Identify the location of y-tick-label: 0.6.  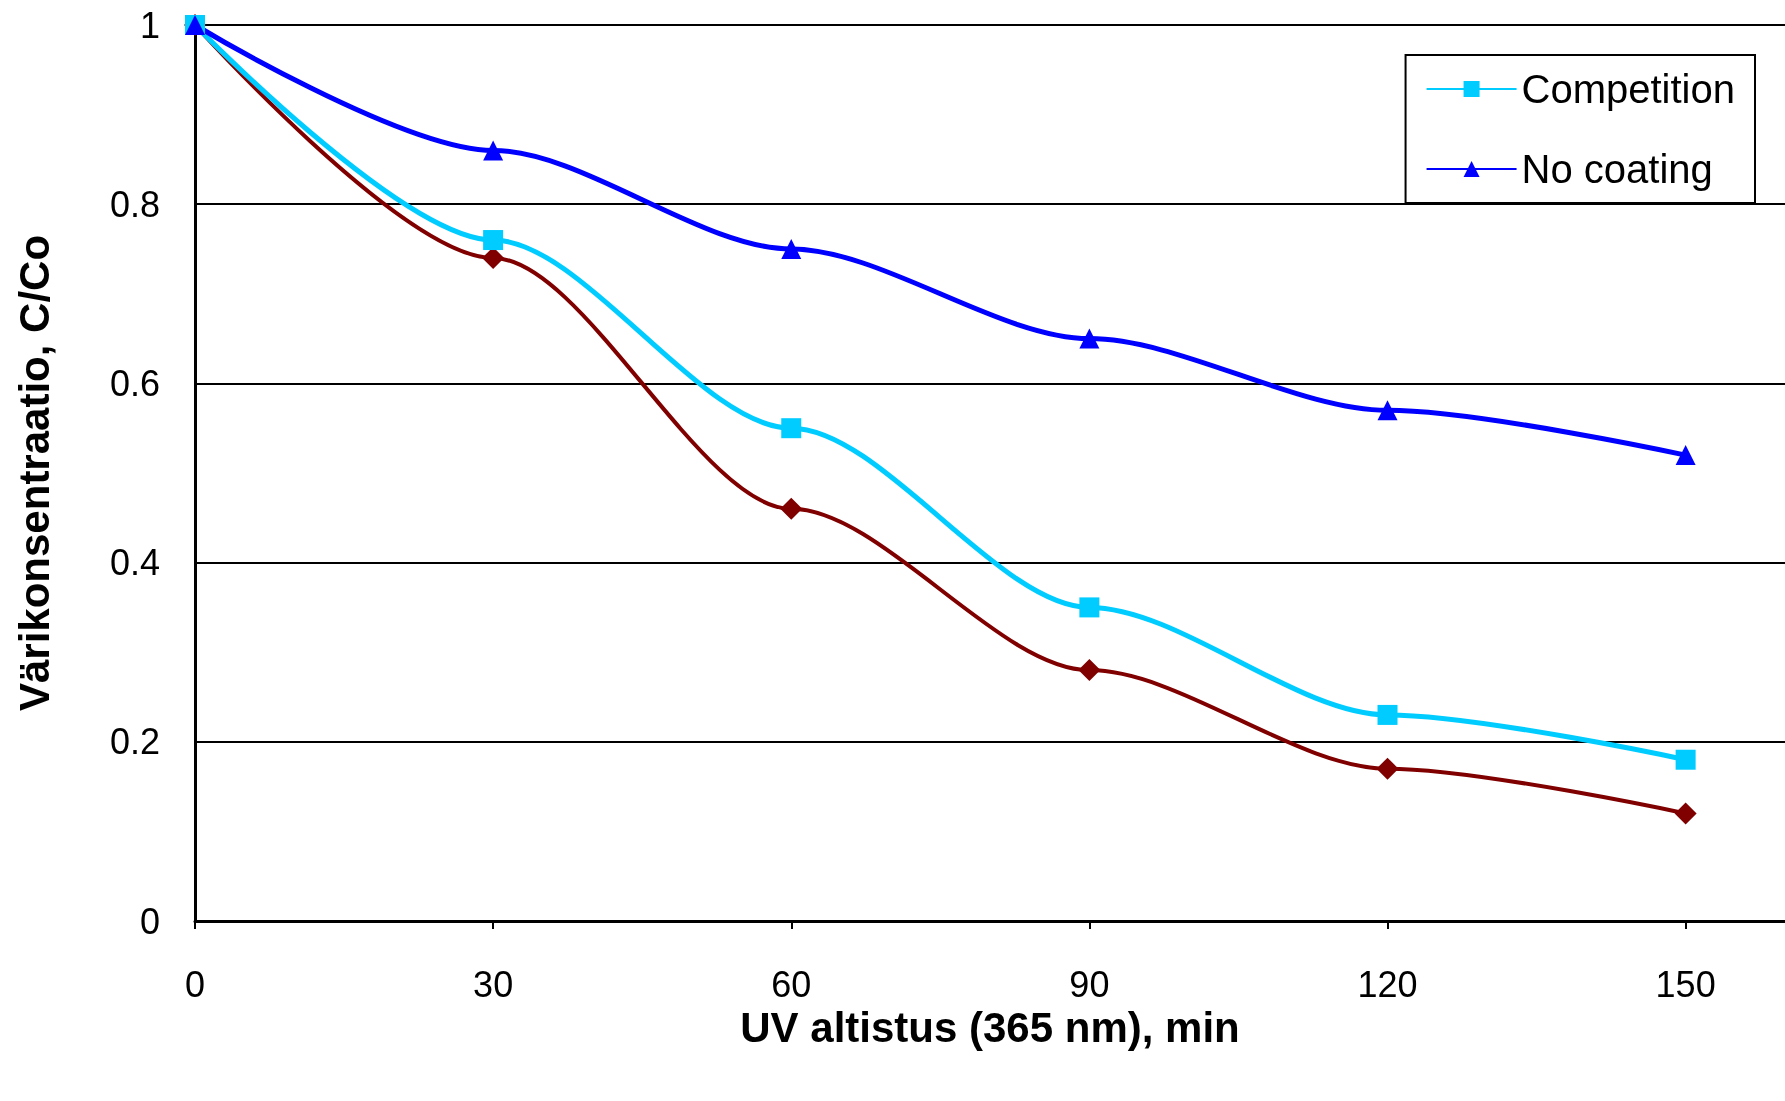
(134, 383).